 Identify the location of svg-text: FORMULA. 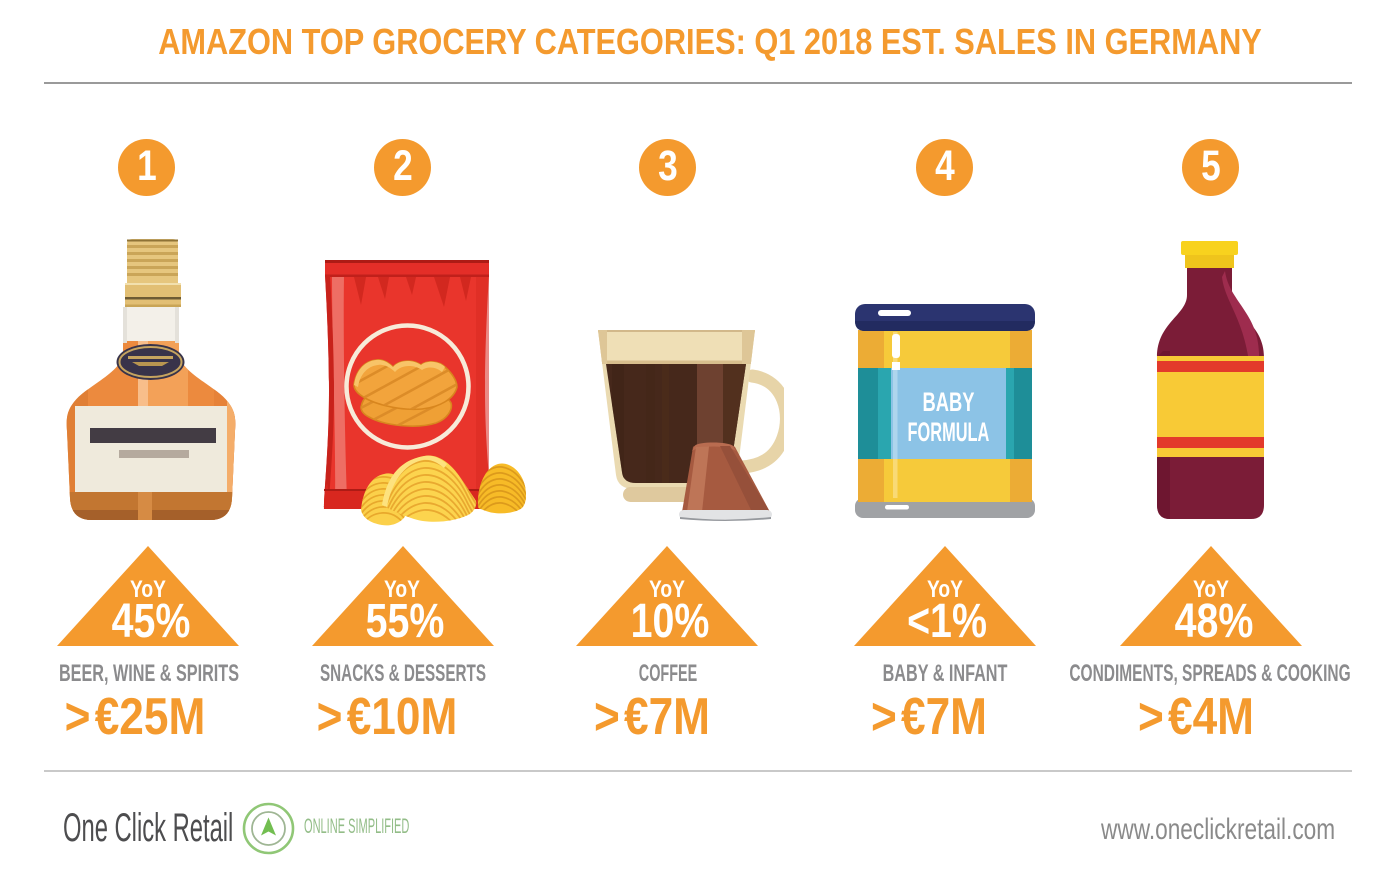
(949, 432).